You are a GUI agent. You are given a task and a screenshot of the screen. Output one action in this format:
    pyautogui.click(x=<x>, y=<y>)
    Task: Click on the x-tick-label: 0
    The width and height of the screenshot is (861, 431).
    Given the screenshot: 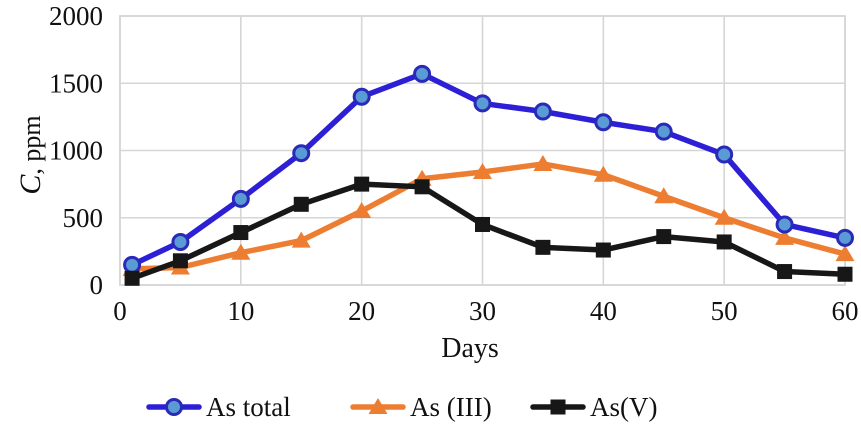 What is the action you would take?
    pyautogui.click(x=120, y=311)
    